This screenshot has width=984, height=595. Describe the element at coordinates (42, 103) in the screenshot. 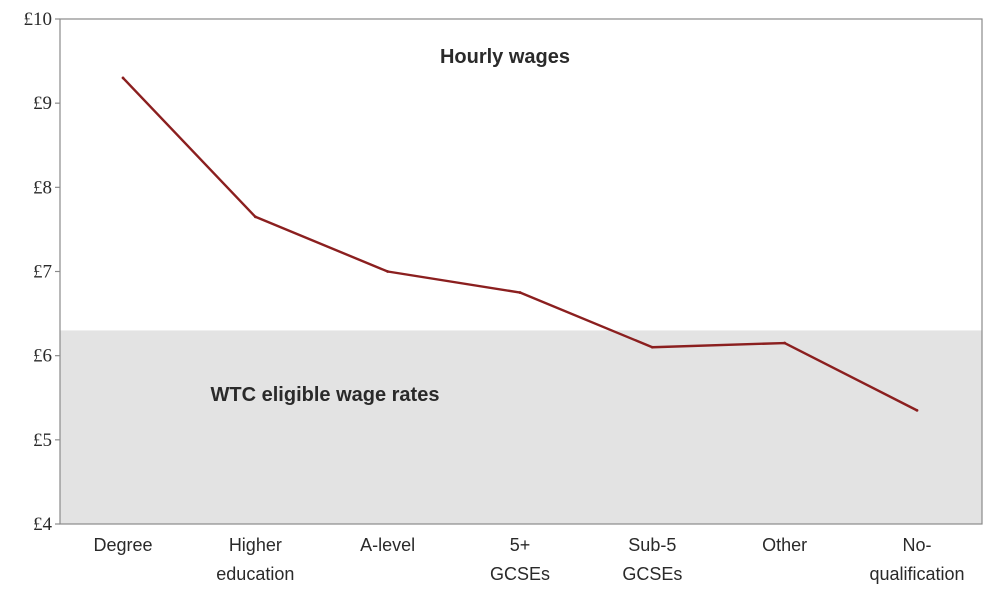

I see `y-tick-label: £9` at that location.